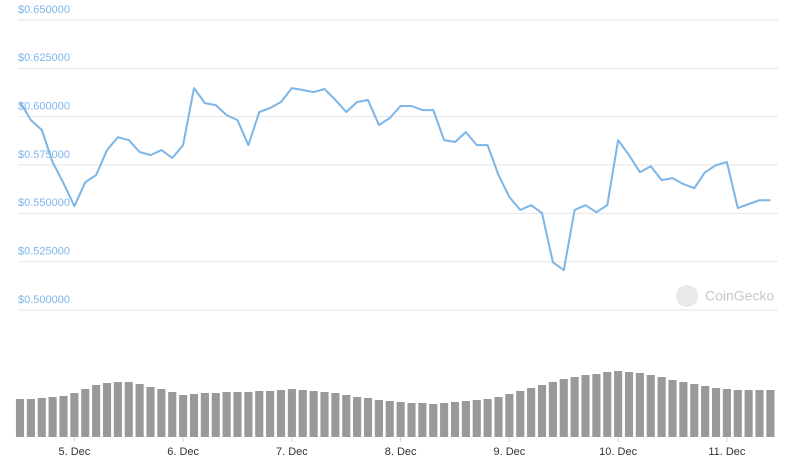  What do you see at coordinates (687, 296) in the screenshot?
I see `watermark-logo` at bounding box center [687, 296].